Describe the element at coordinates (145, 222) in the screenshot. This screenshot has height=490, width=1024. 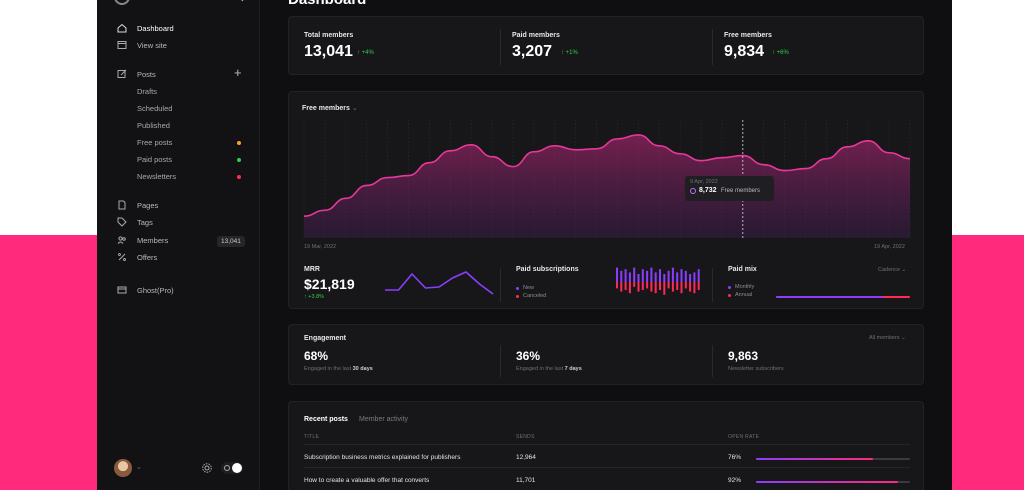
I see `sidebar-item-label: Tags` at that location.